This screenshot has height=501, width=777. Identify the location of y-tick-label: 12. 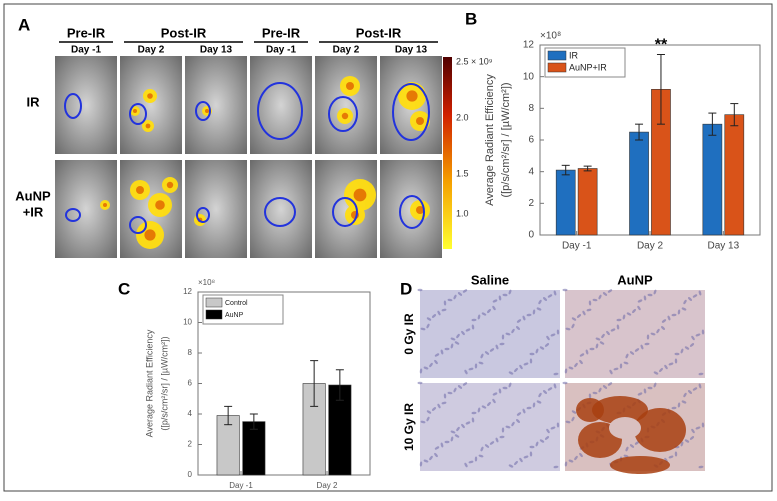
(529, 45).